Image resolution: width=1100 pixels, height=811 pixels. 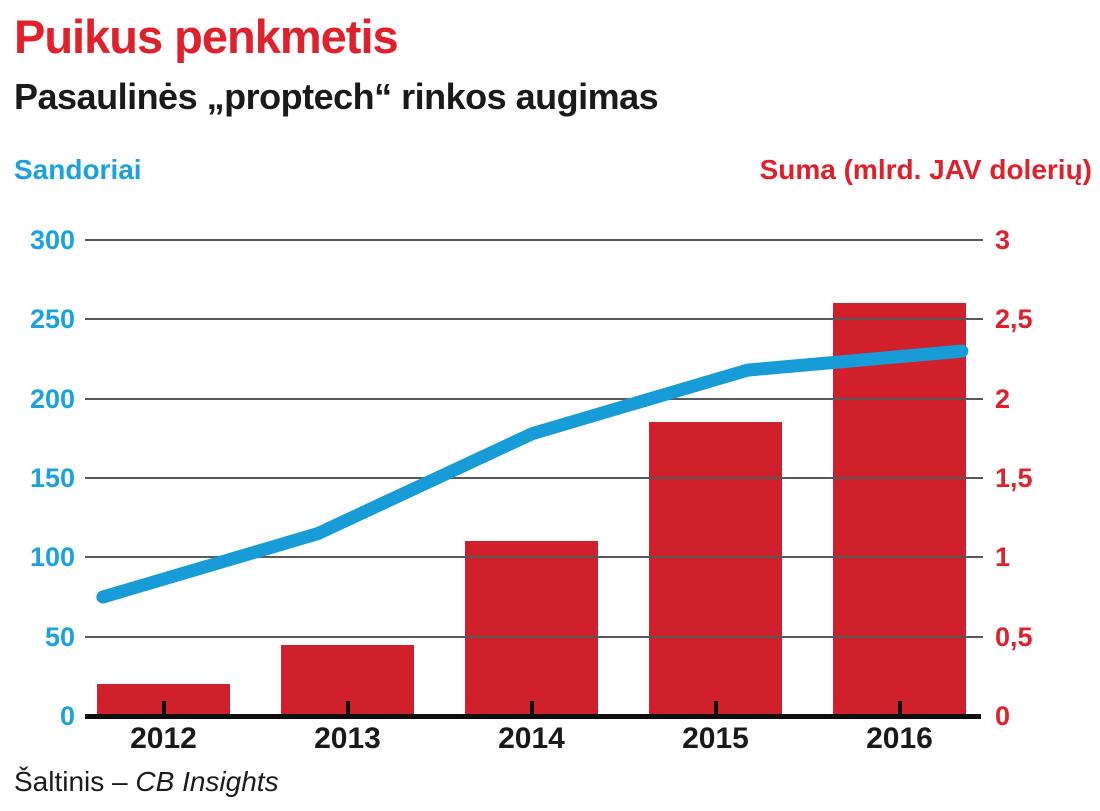 What do you see at coordinates (52, 398) in the screenshot?
I see `y-axis-tick-label-left: 200` at bounding box center [52, 398].